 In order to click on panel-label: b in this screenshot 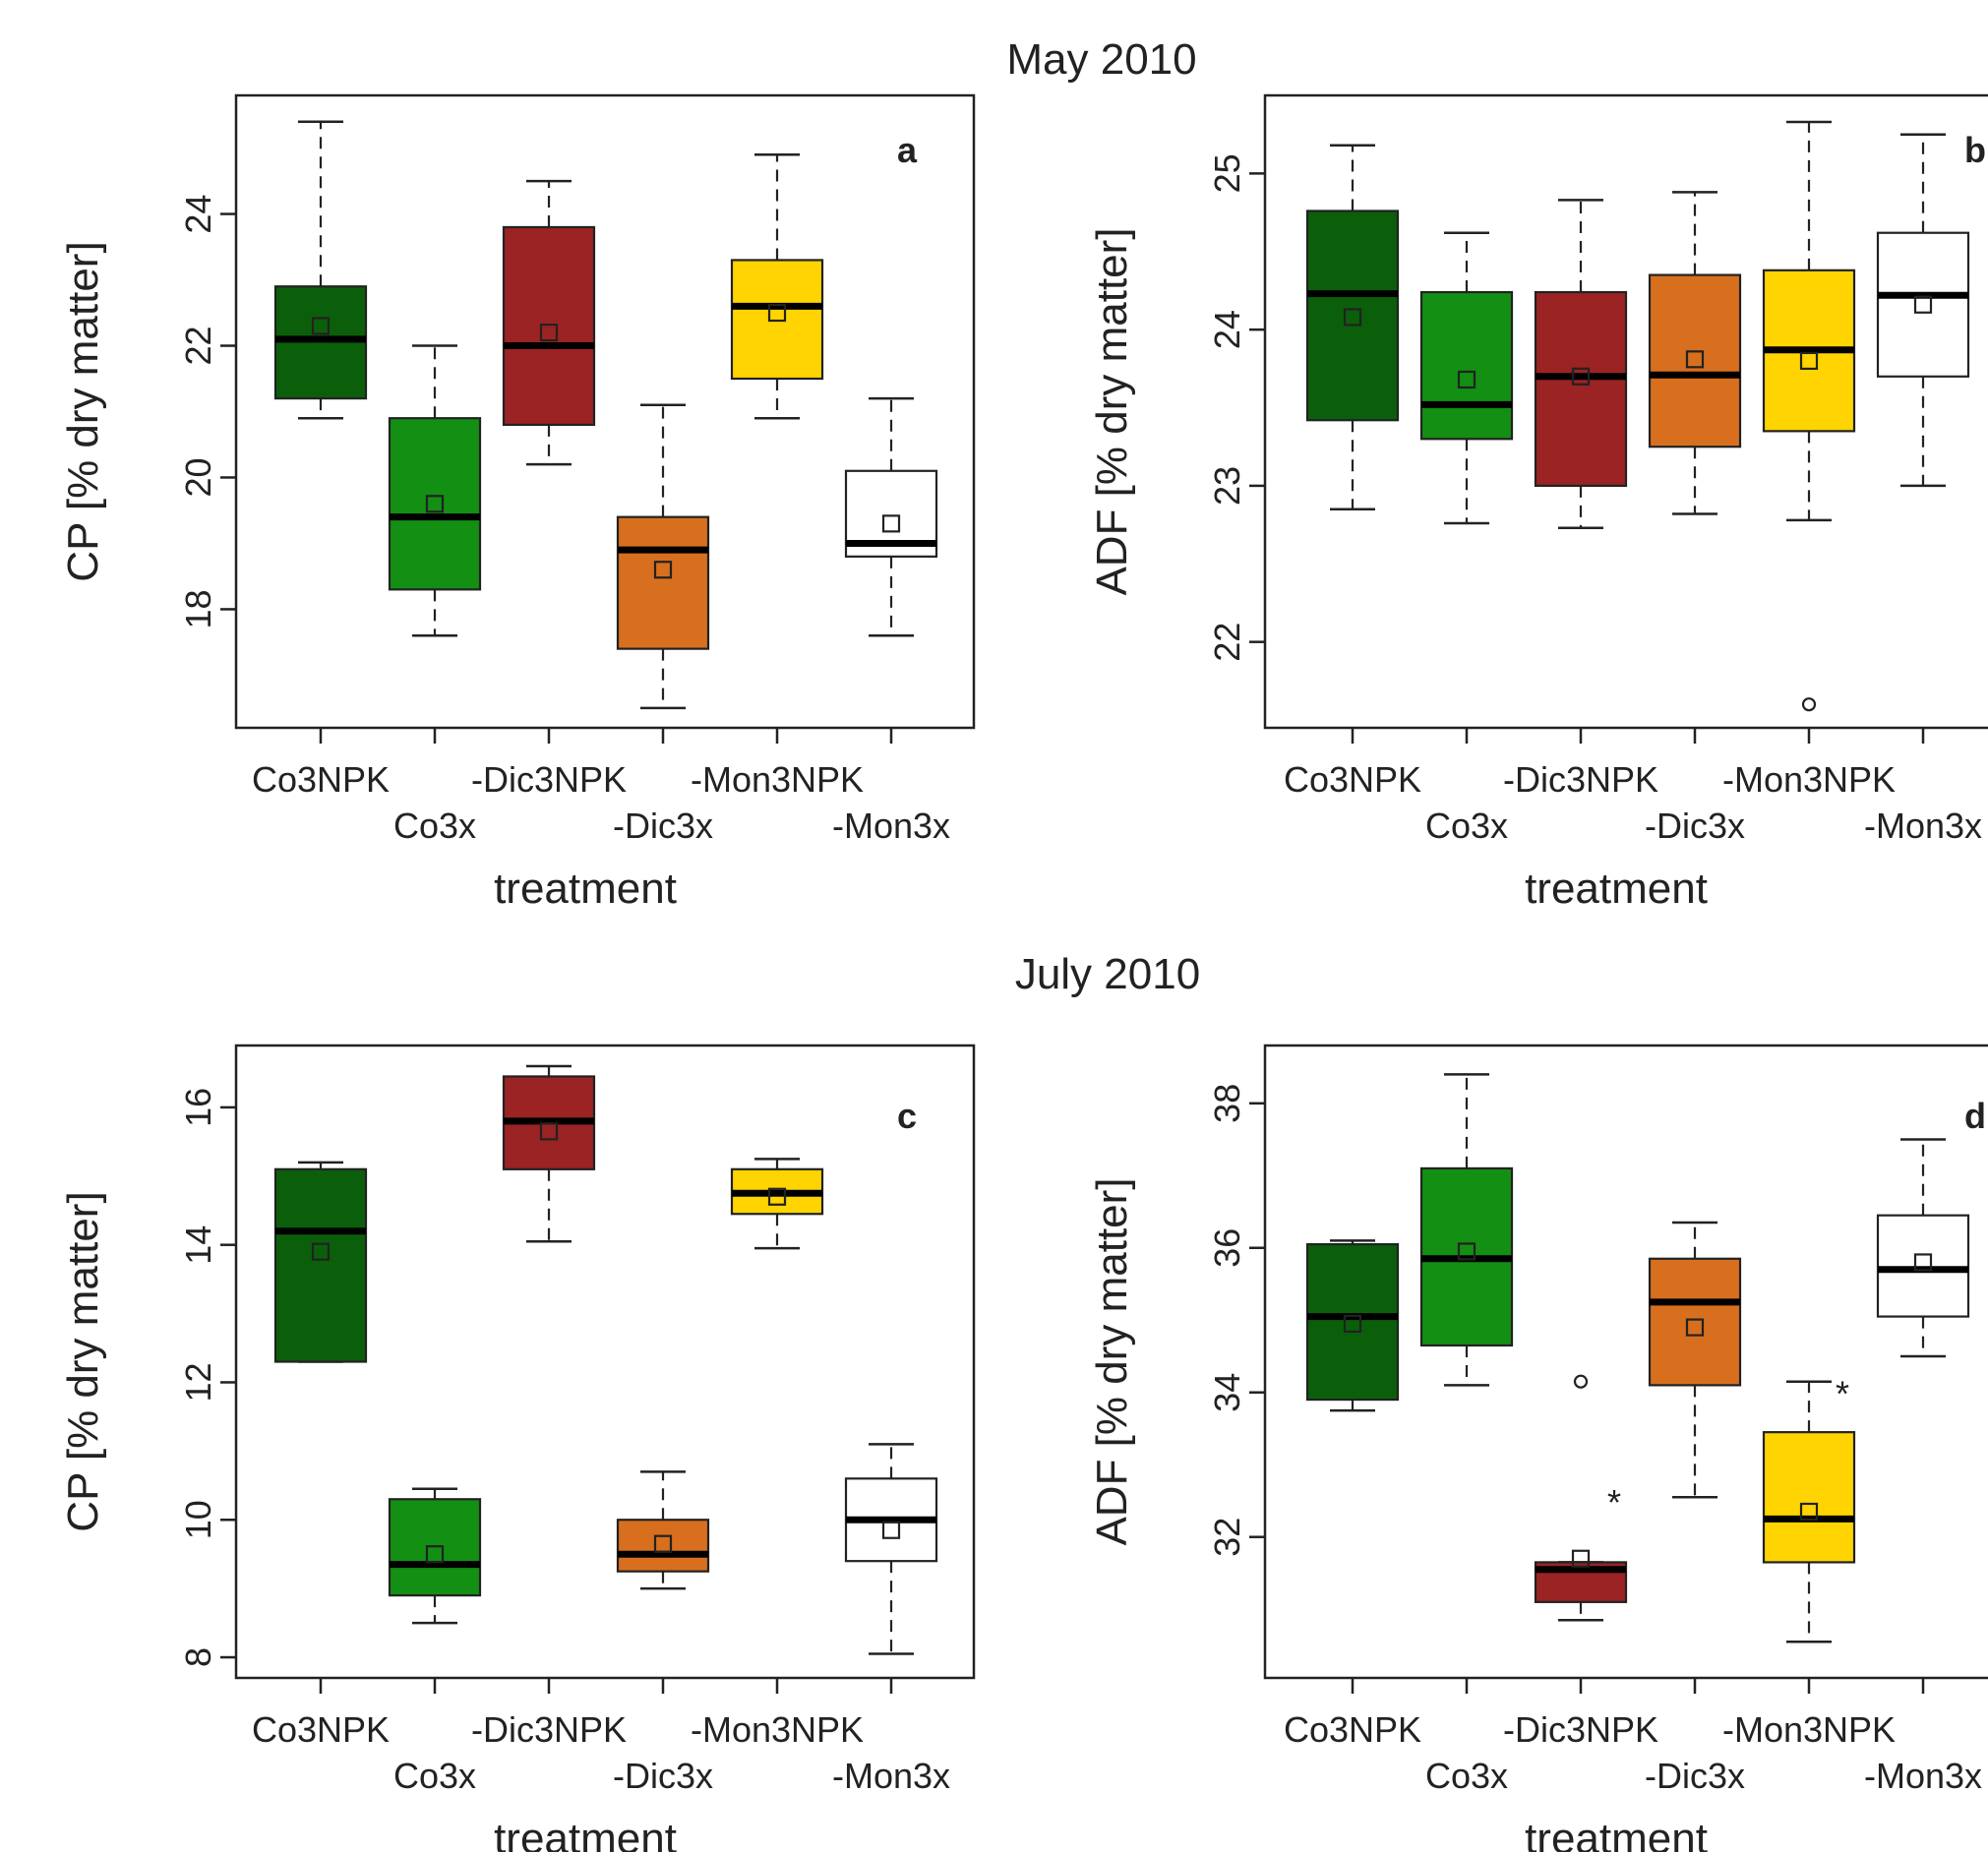, I will do `click(1975, 150)`.